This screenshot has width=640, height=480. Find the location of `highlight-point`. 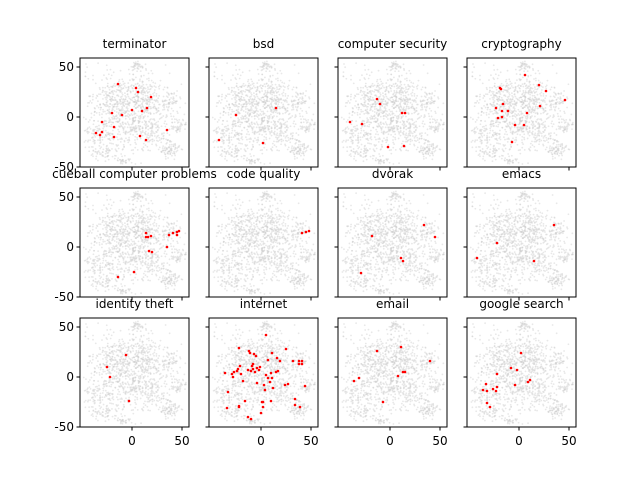

highlight-point is located at coordinates (136, 88).